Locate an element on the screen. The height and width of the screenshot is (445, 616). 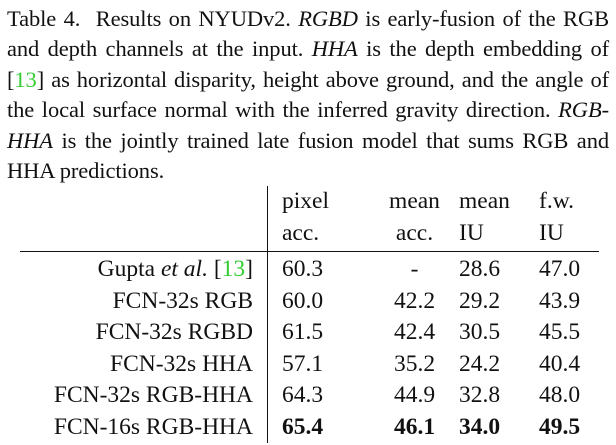
table-row: FCN-32s RGB 60.0 42.2 29.2 43.9 is located at coordinates (309, 301).